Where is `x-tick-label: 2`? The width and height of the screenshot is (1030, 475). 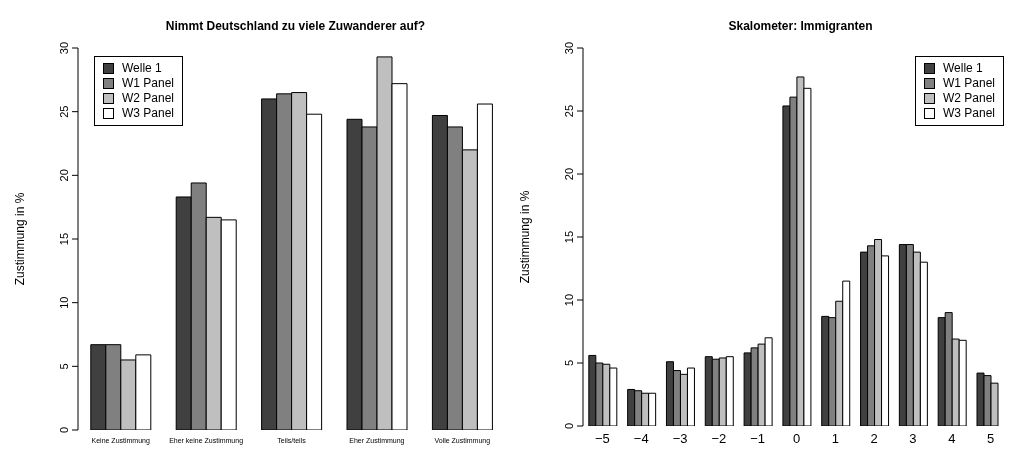
x-tick-label: 2 is located at coordinates (874, 439).